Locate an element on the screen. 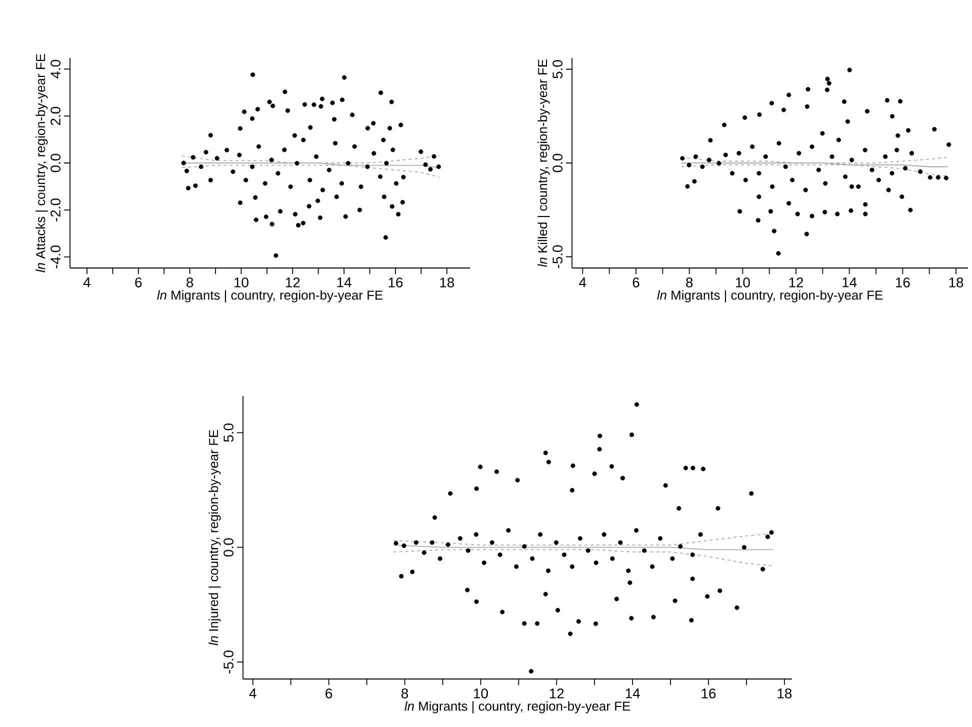 This screenshot has width=972, height=727. y-tick-label: -2.0 is located at coordinates (55, 210).